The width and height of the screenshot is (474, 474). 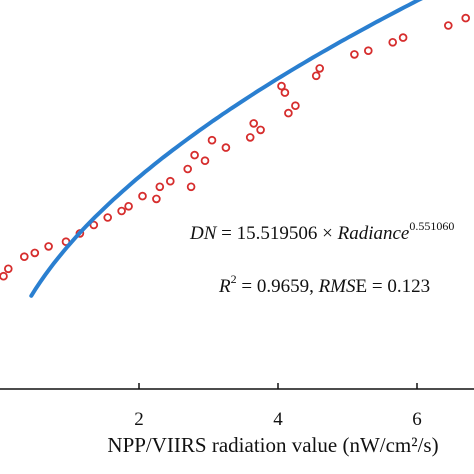 I want to click on fit-statistics: R2 = 0.9659, RMSE = 0.123, so click(x=324, y=284).